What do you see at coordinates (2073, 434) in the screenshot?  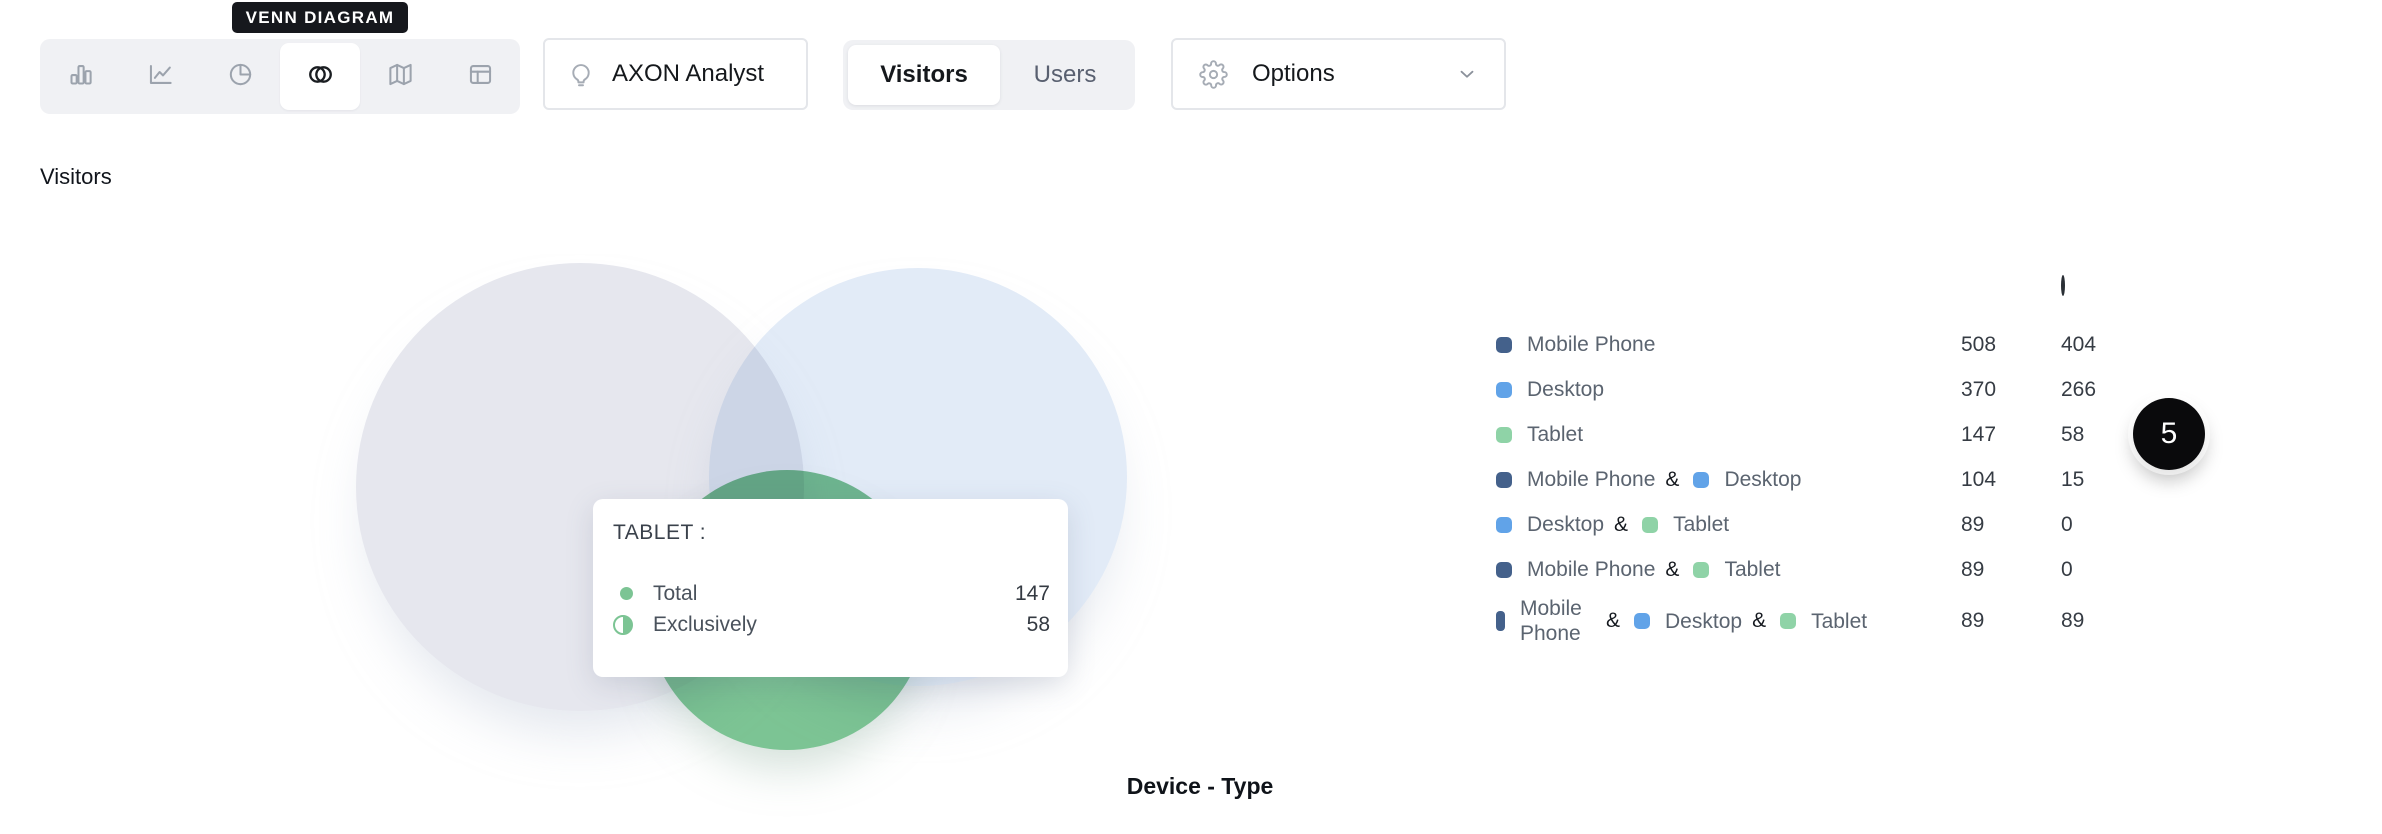 I see `legend-exclusively-value: 58` at bounding box center [2073, 434].